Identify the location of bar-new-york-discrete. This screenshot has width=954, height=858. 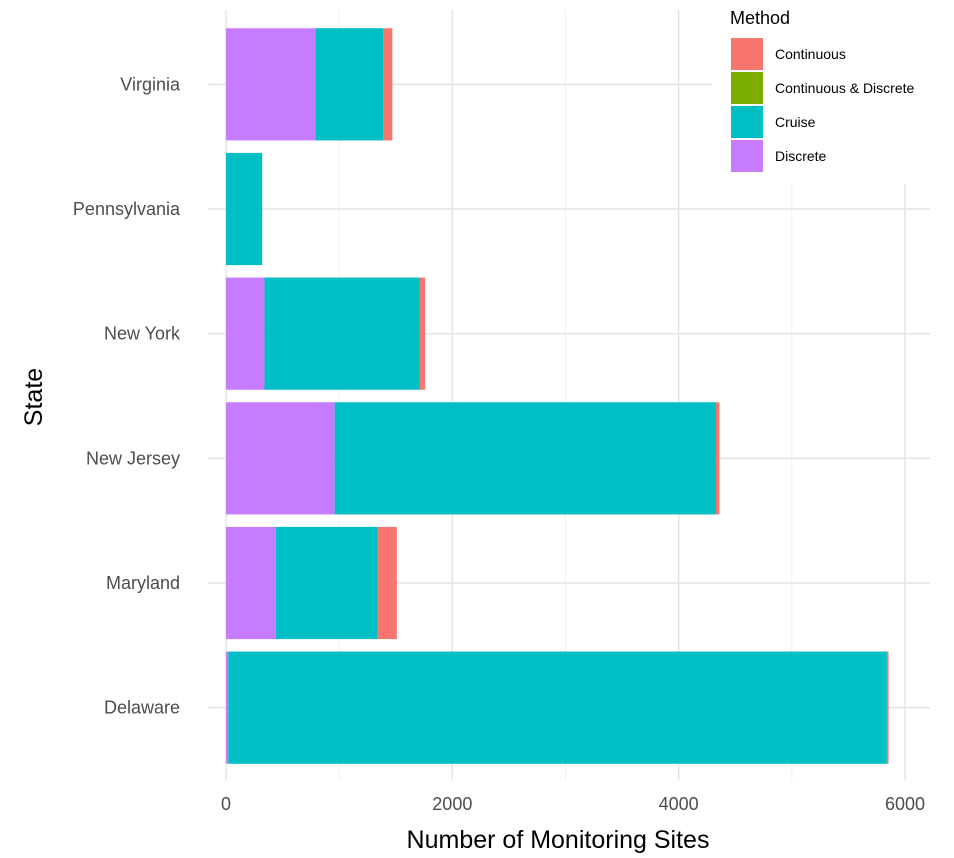
(245, 333).